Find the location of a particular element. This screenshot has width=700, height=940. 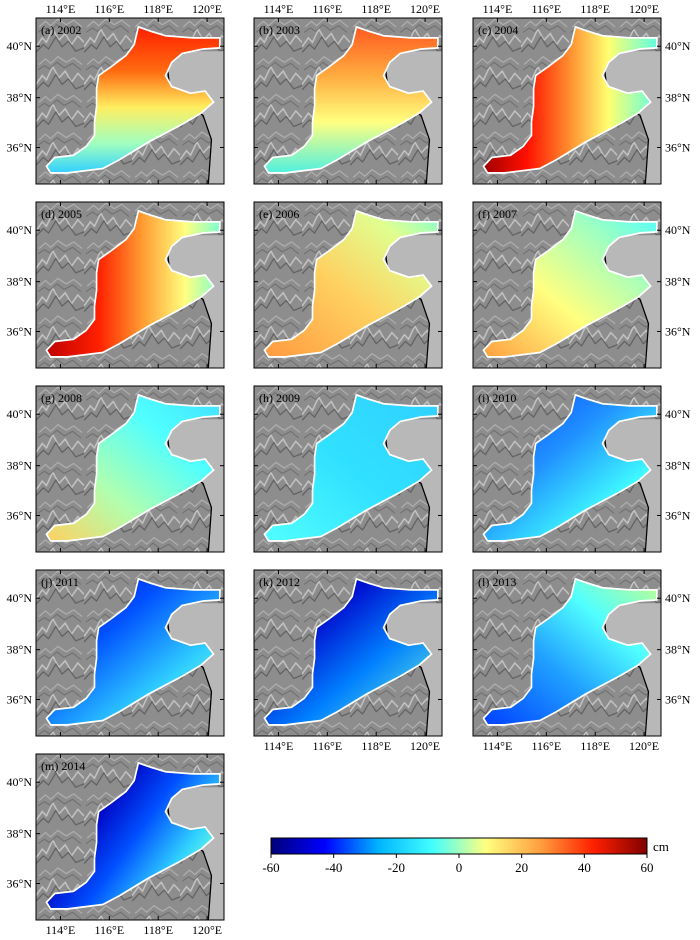

colorbar-unit: cm is located at coordinates (661, 846).